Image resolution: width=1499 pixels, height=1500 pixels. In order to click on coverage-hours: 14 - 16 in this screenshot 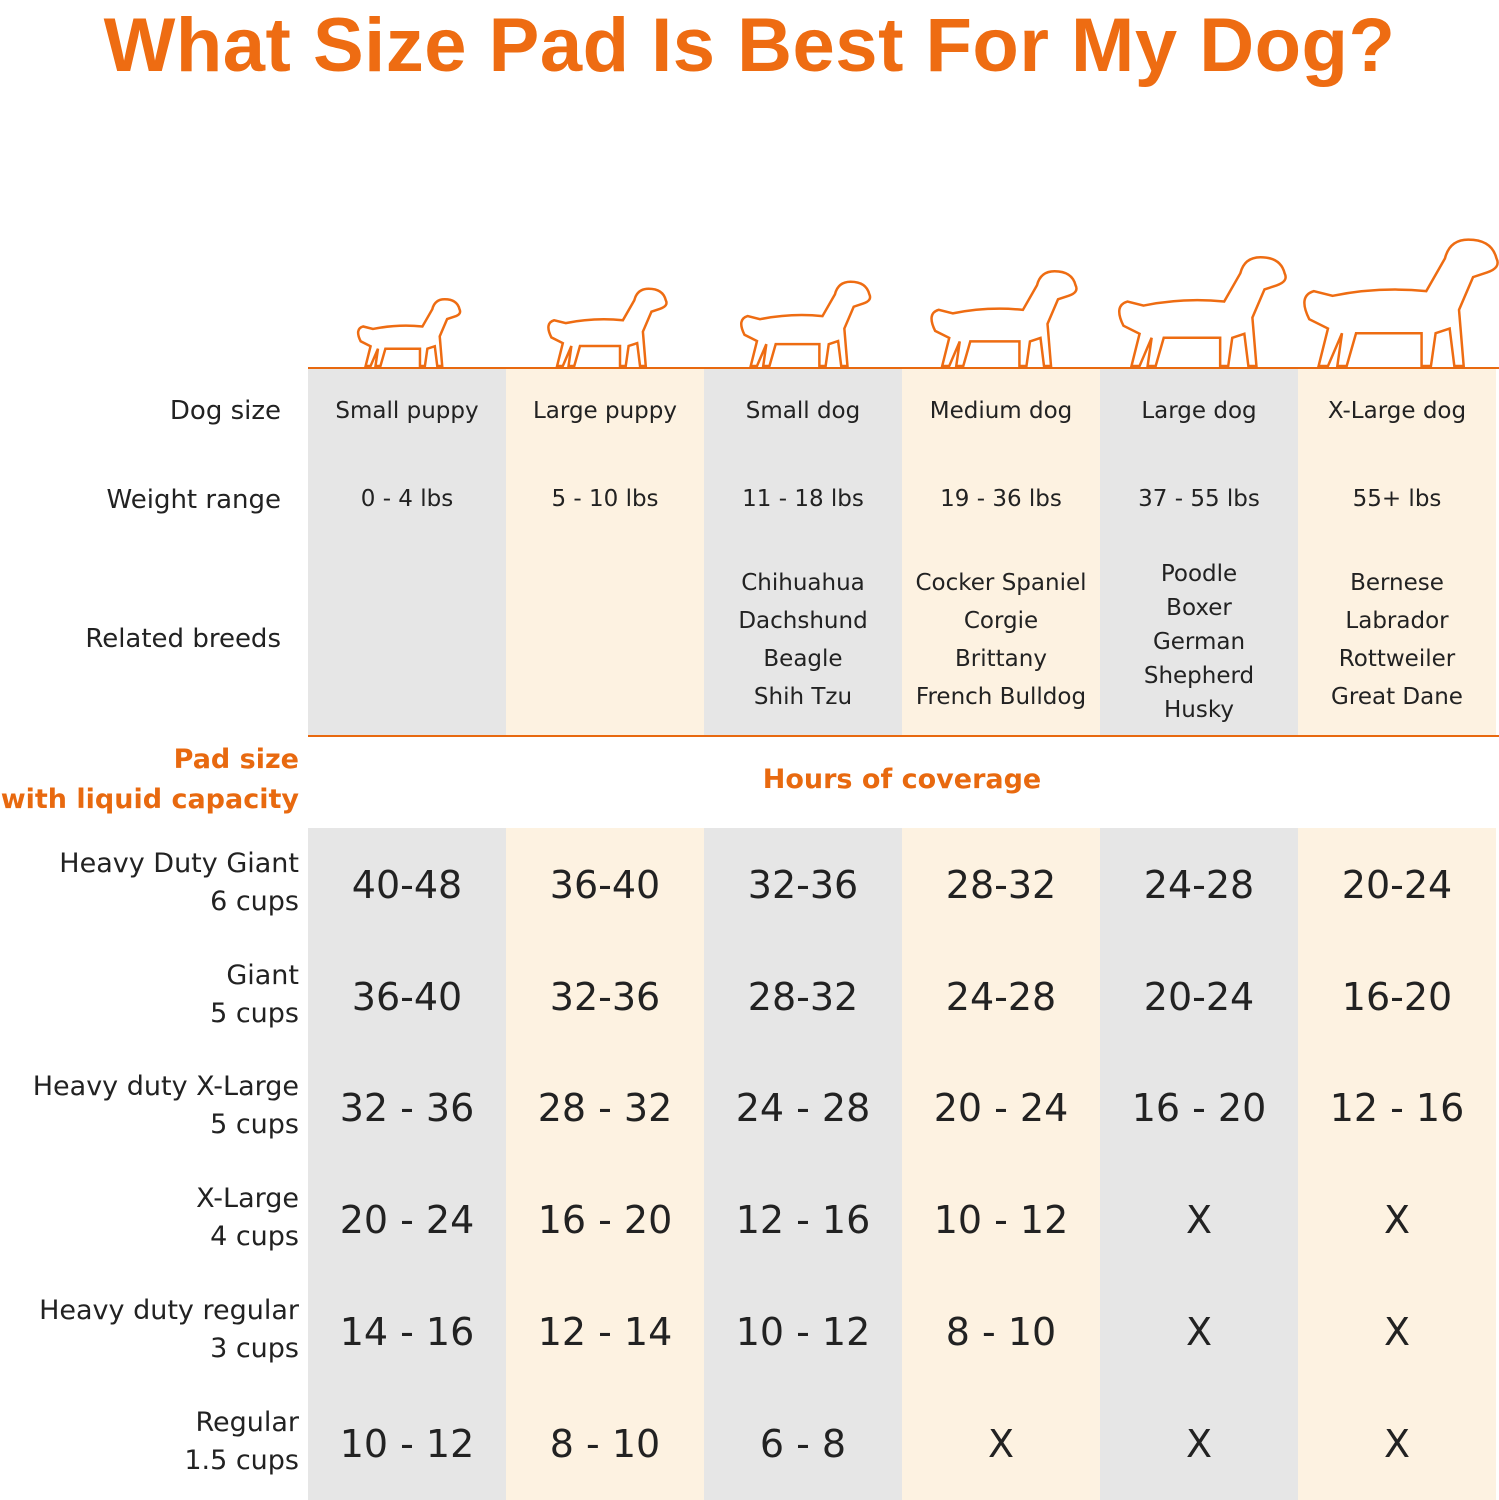, I will do `click(407, 1331)`.